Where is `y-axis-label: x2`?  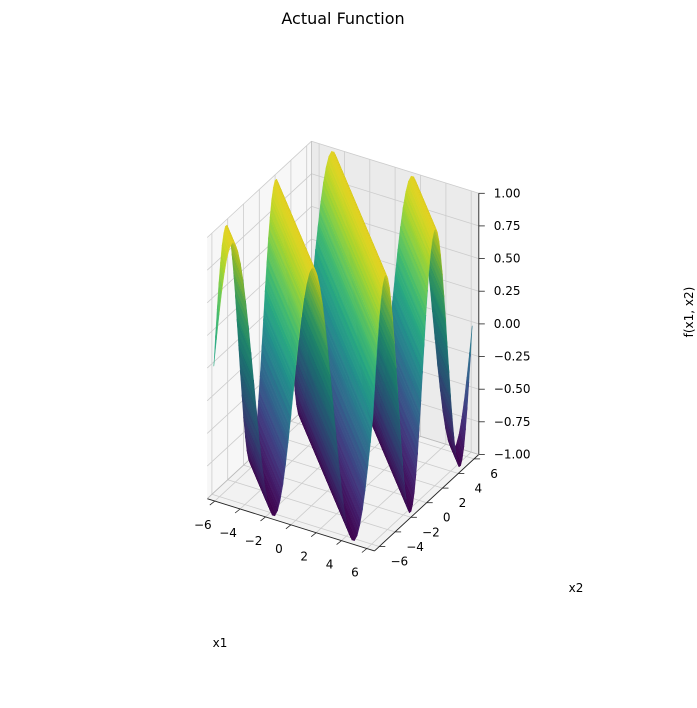 y-axis-label: x2 is located at coordinates (576, 588).